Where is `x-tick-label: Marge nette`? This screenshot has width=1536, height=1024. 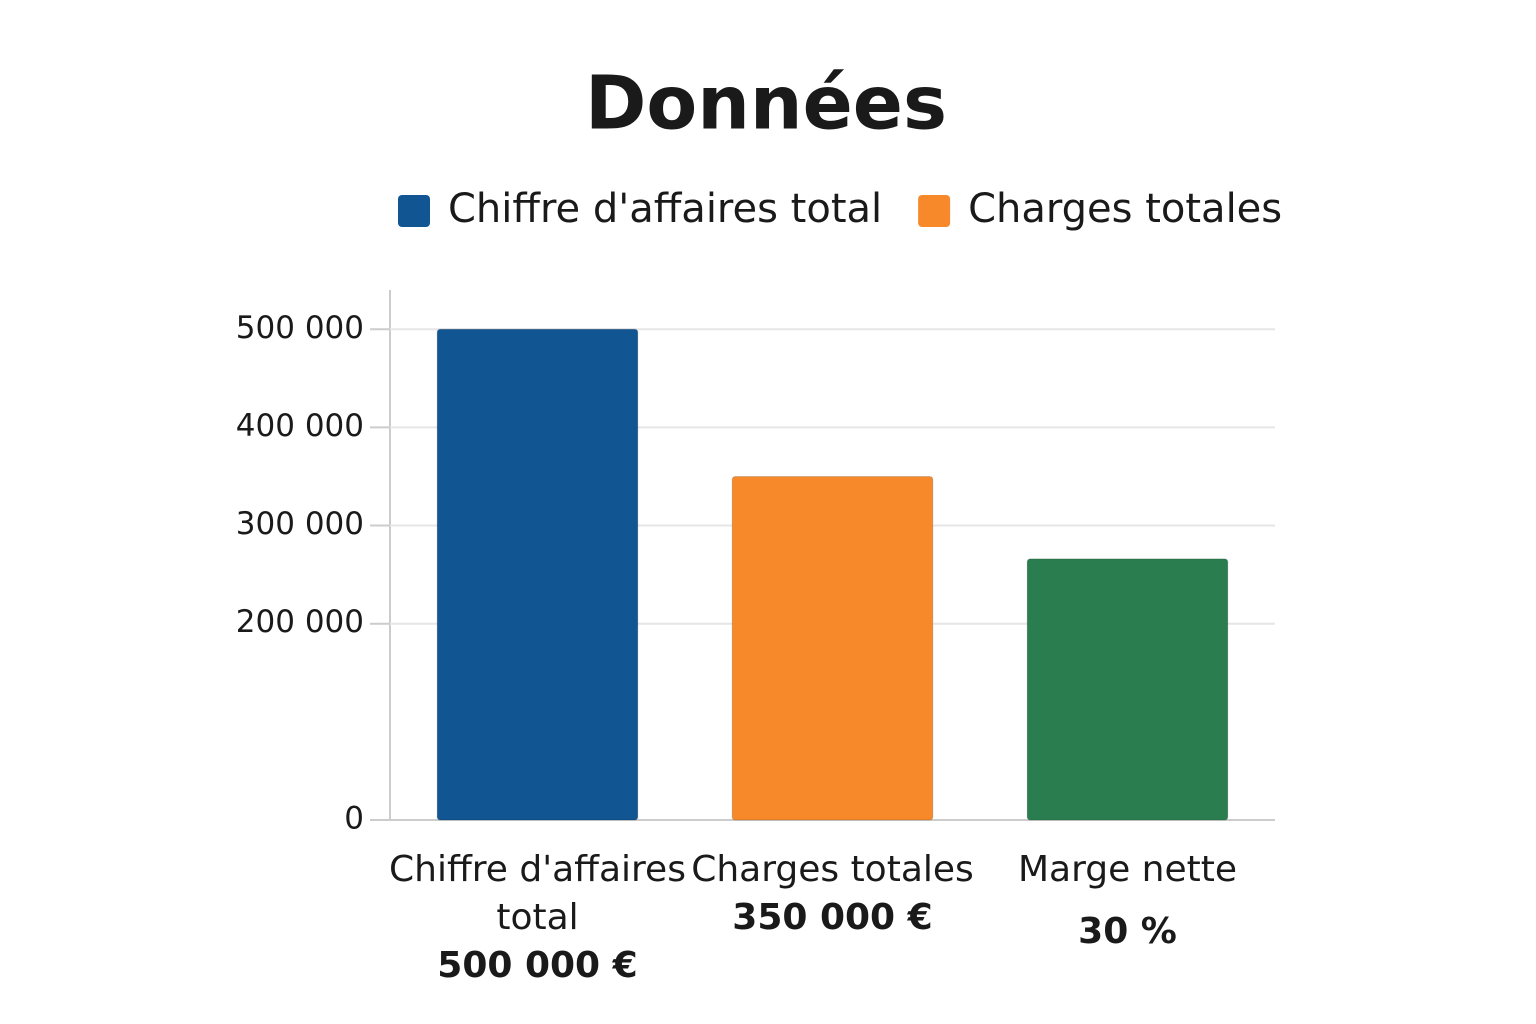
x-tick-label: Marge nette is located at coordinates (1127, 869).